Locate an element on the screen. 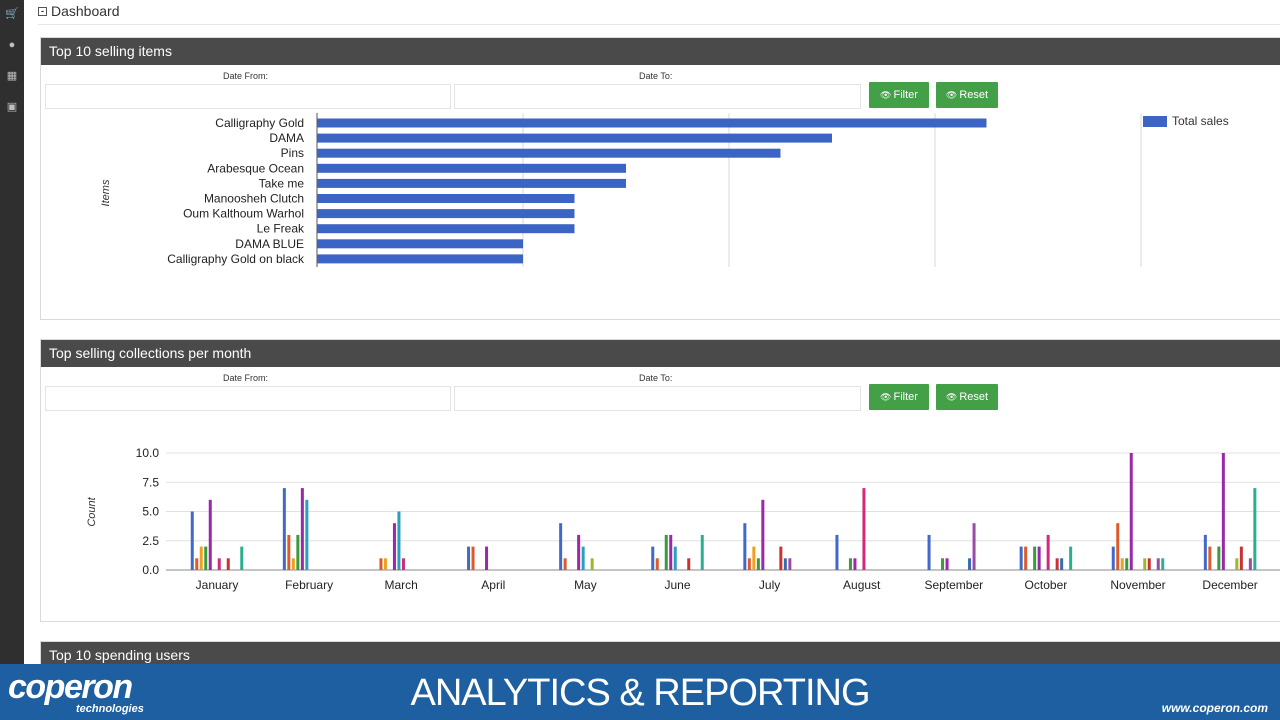 This screenshot has width=1280, height=720. x-tick-label: January is located at coordinates (217, 585).